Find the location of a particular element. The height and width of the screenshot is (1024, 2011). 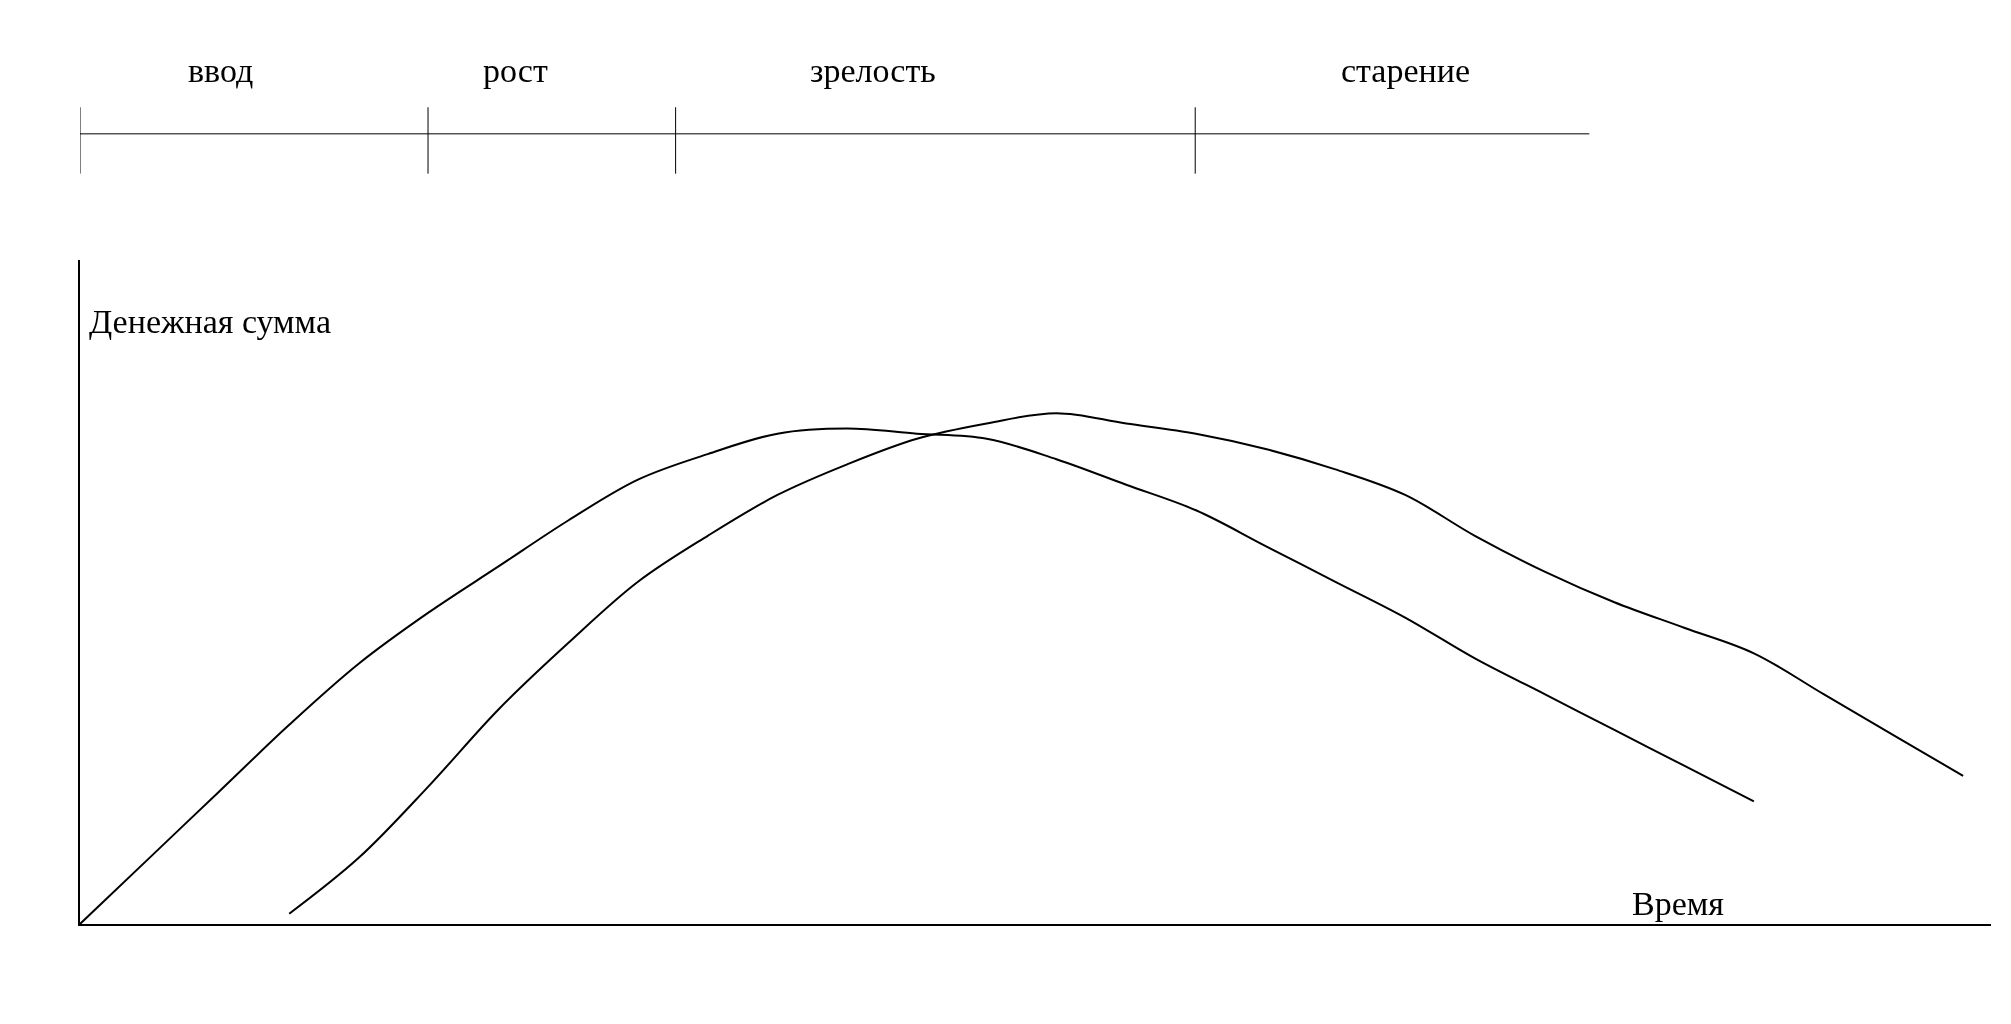

text: зрелость is located at coordinates (873, 70).